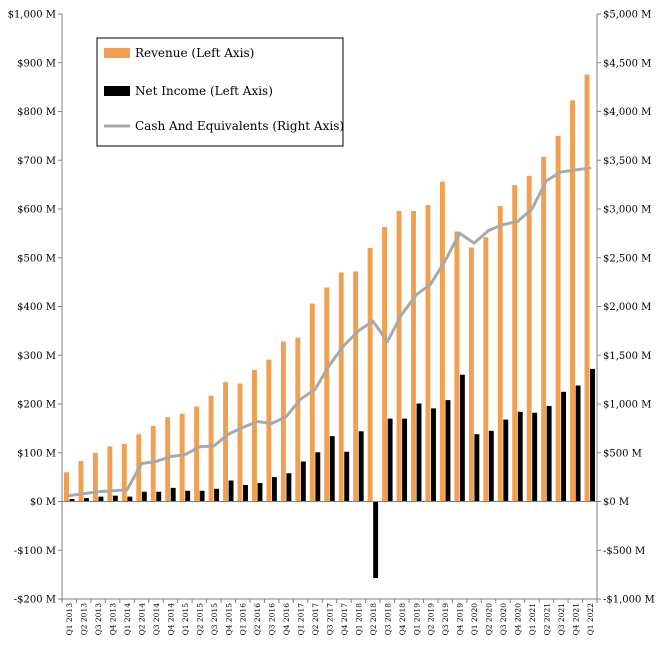  What do you see at coordinates (127, 619) in the screenshot?
I see `x-axis-tick-label: Q1 2014` at bounding box center [127, 619].